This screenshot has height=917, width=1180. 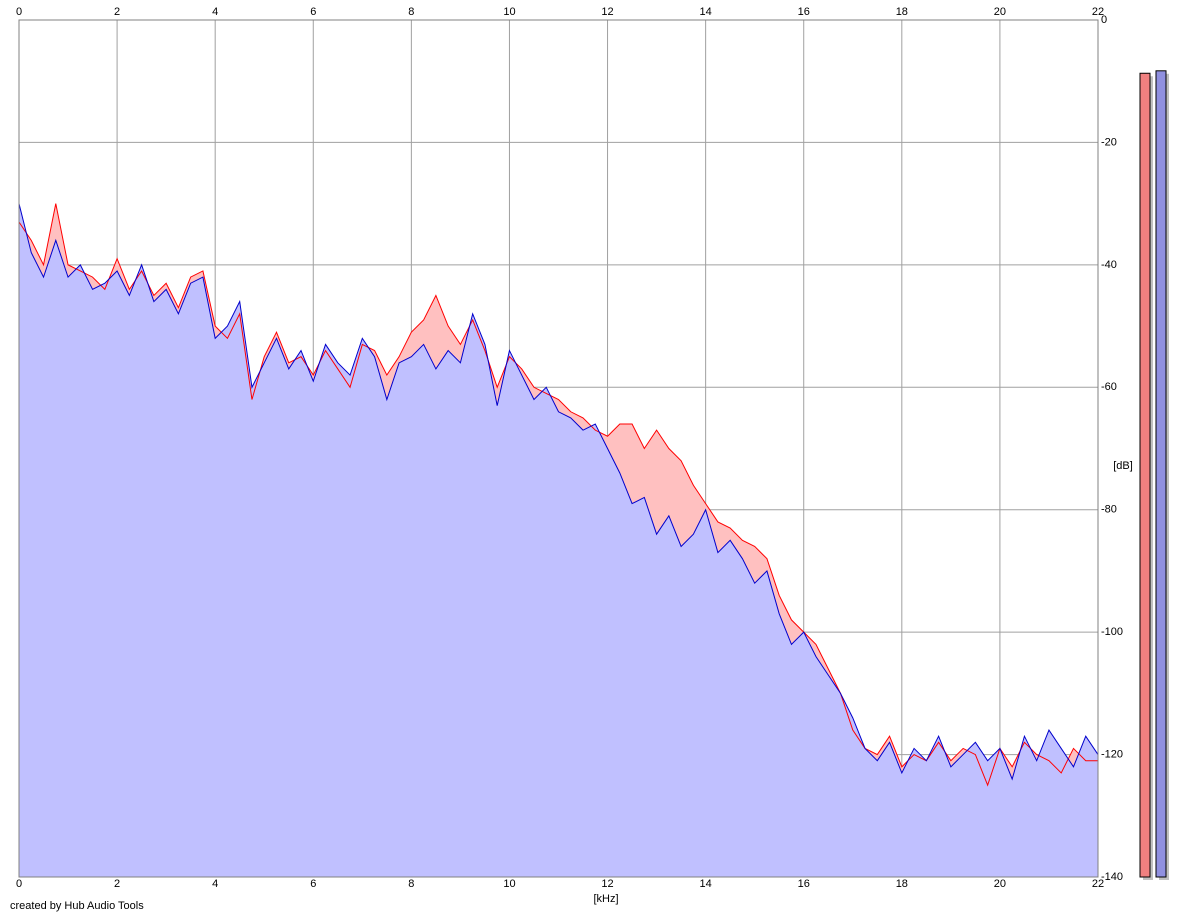 I want to click on x-tick-label-top: 12, so click(x=607, y=12).